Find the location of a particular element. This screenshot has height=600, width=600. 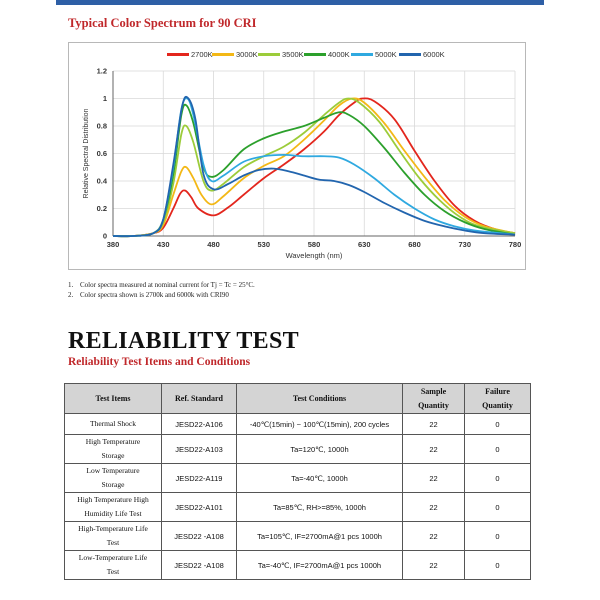

legend-item-6000k: 6000K is located at coordinates (422, 54).